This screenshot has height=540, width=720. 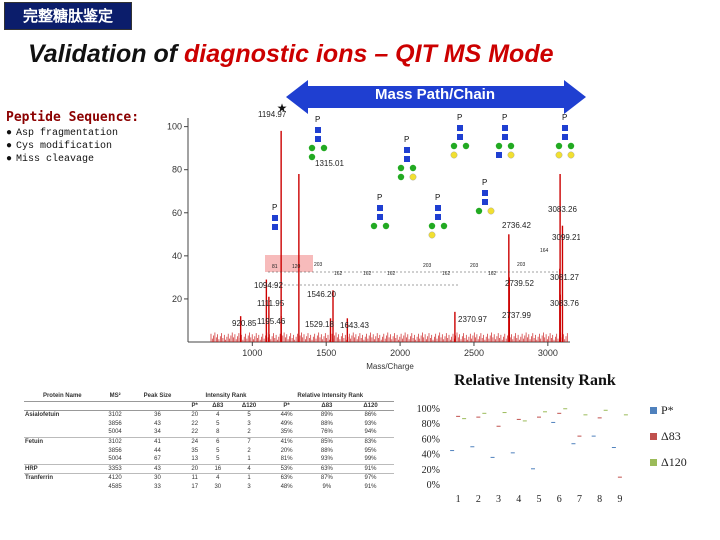 What do you see at coordinates (326, 450) in the screenshot?
I see `table-cell: 88%` at bounding box center [326, 450].